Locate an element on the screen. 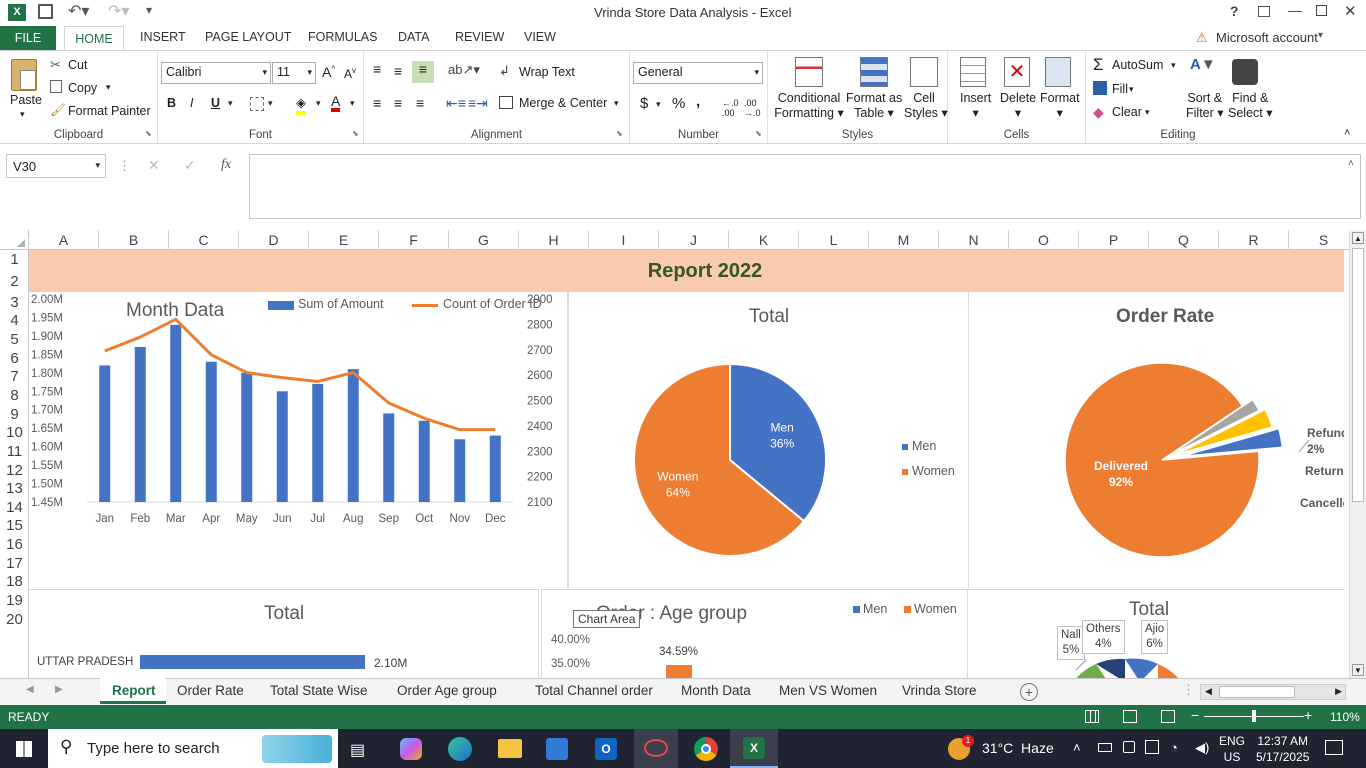  increase-indent-icon: ≡⇥ is located at coordinates (478, 103).